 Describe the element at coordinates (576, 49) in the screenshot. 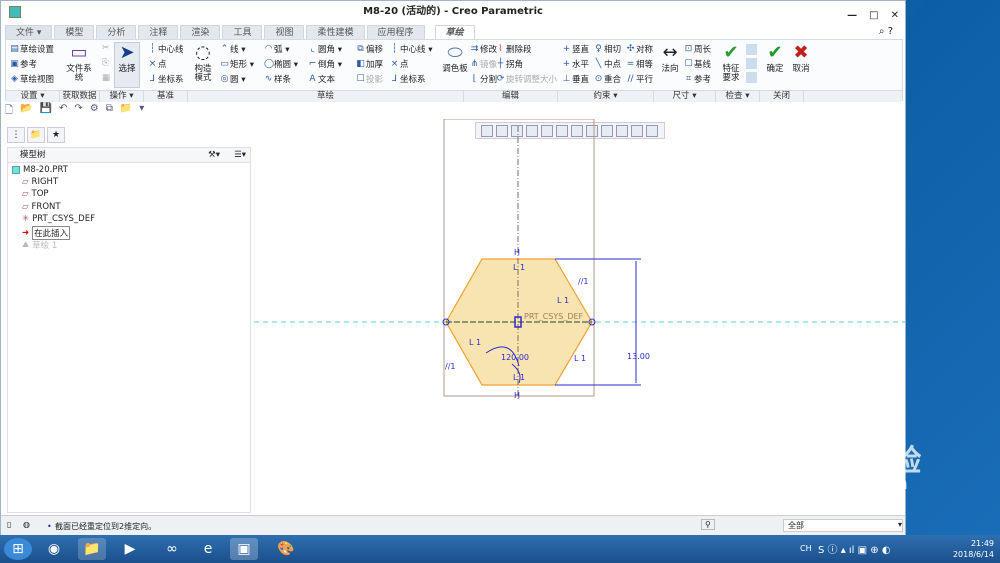

I see `vertical-constraint-button: + 竖直` at that location.